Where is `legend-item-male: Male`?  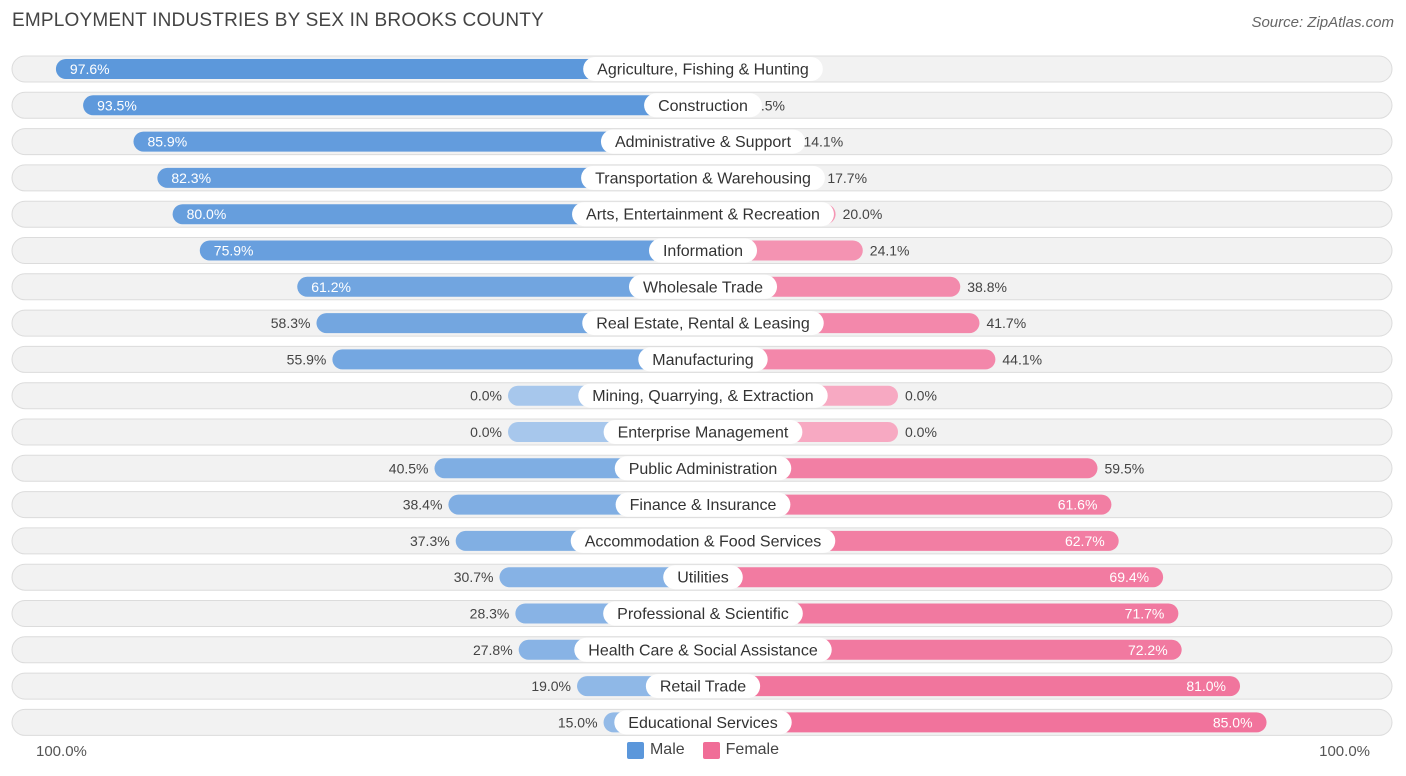 legend-item-male: Male is located at coordinates (655, 750).